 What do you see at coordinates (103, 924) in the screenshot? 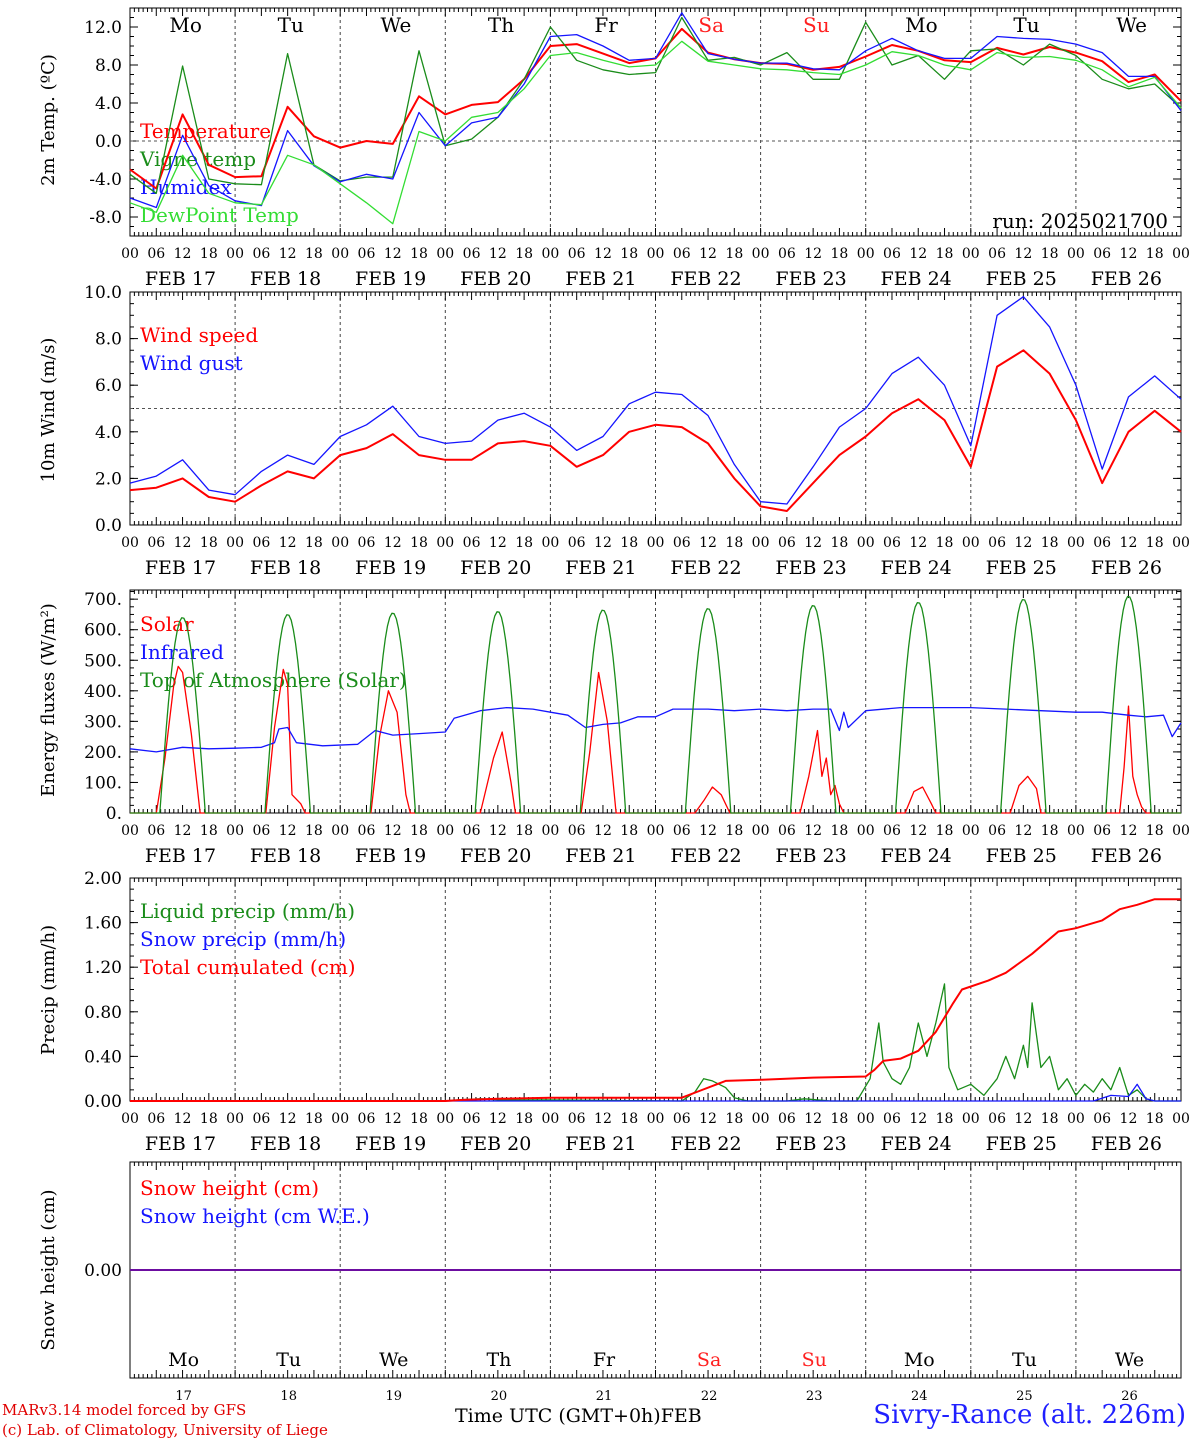
I see `y-tick-label: 1.60` at bounding box center [103, 924].